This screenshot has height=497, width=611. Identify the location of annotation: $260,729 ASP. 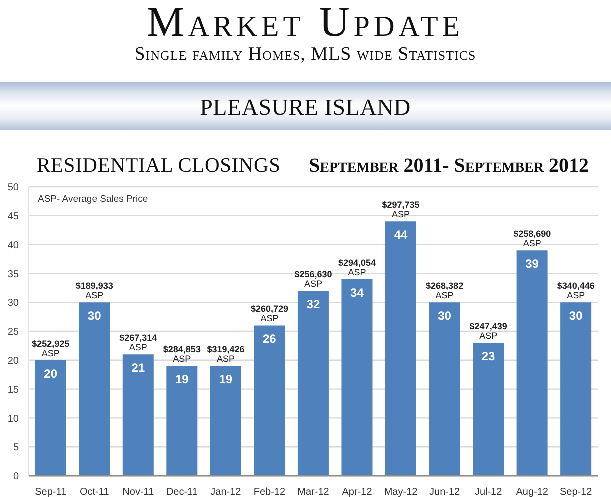
(269, 314).